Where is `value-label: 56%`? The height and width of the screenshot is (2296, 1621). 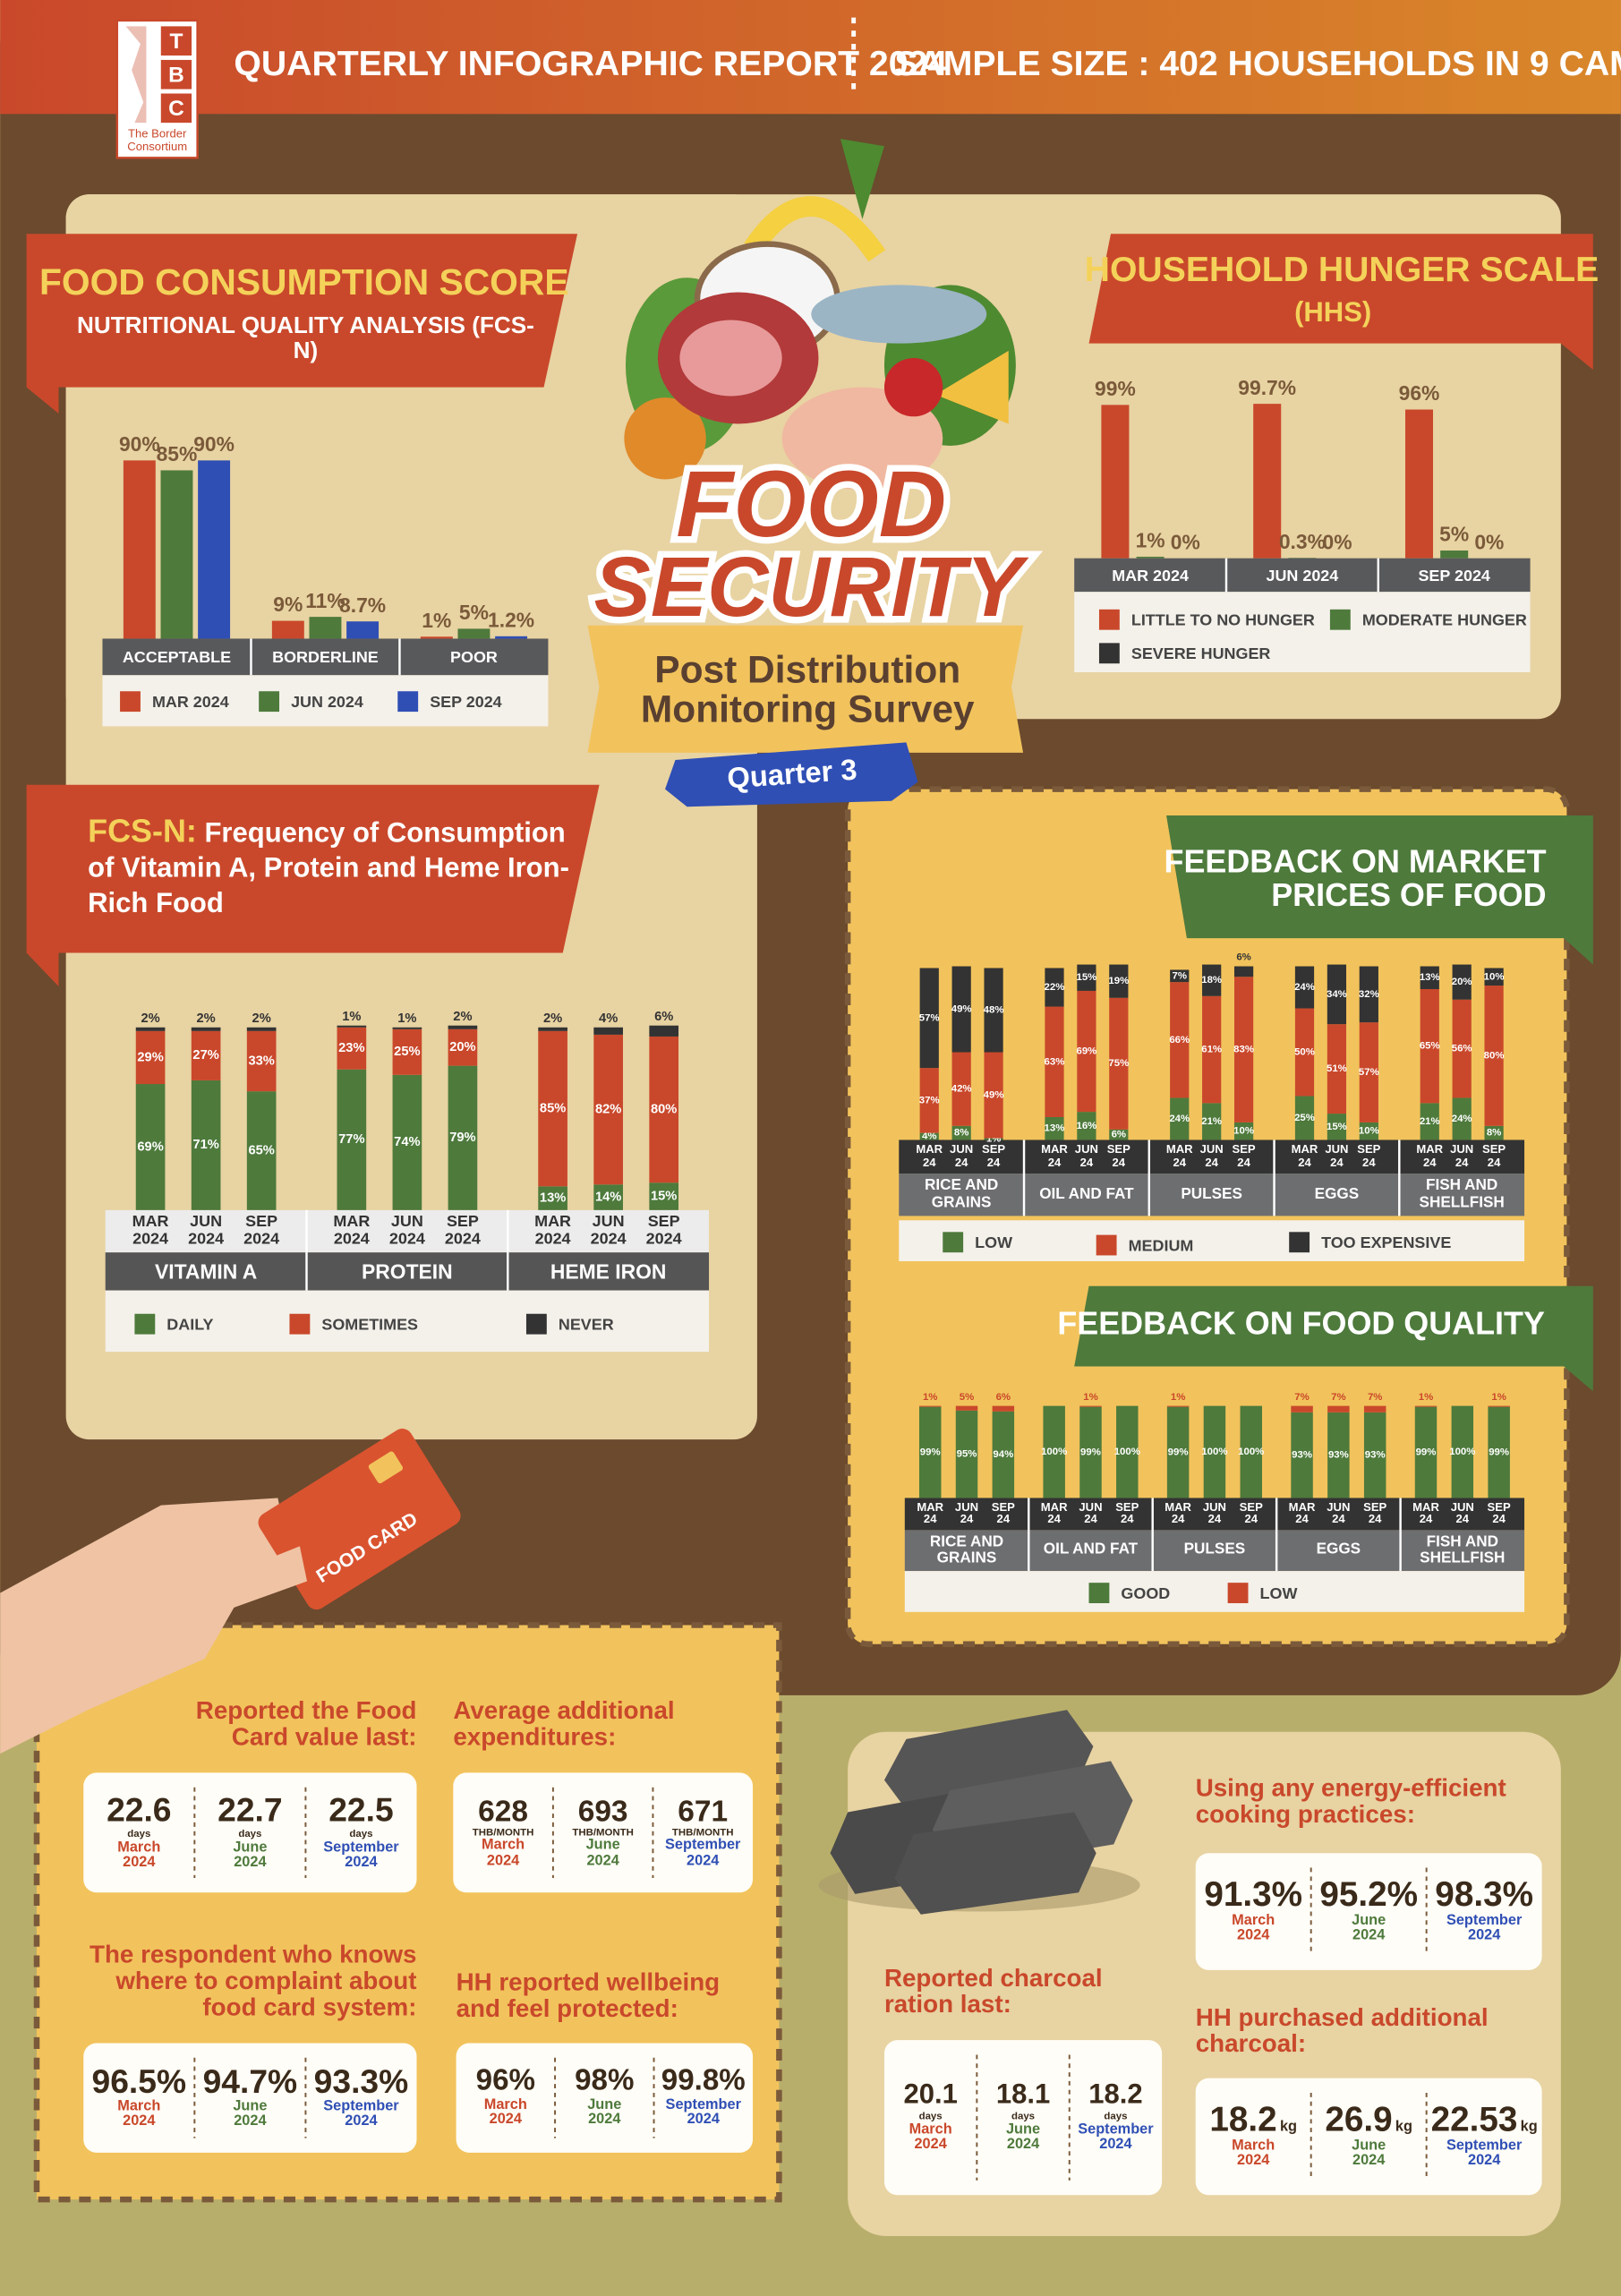
value-label: 56% is located at coordinates (1462, 1049).